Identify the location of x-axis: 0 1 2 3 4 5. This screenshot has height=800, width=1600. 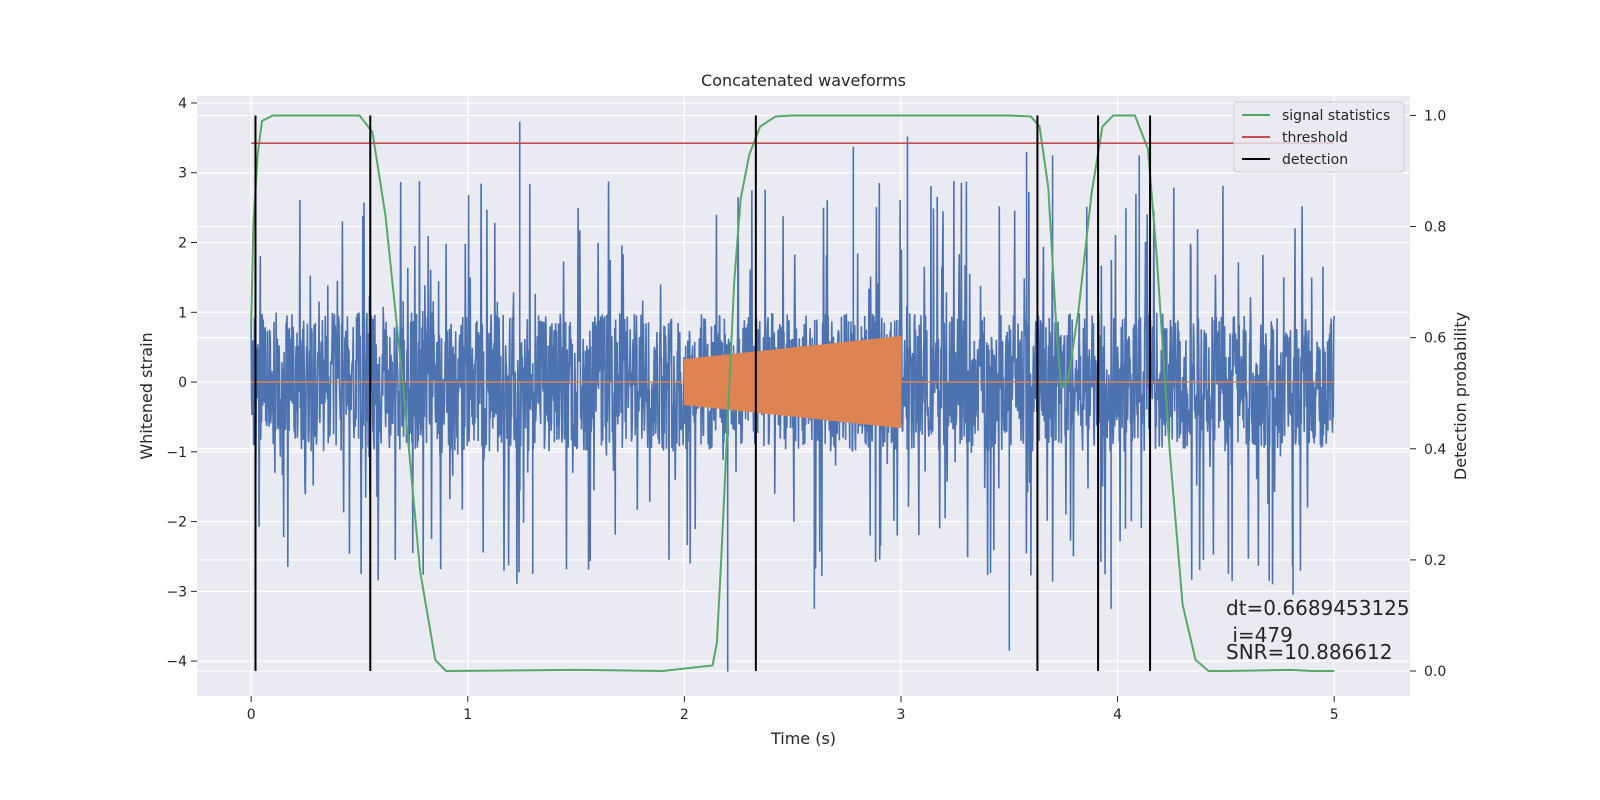
(793, 709).